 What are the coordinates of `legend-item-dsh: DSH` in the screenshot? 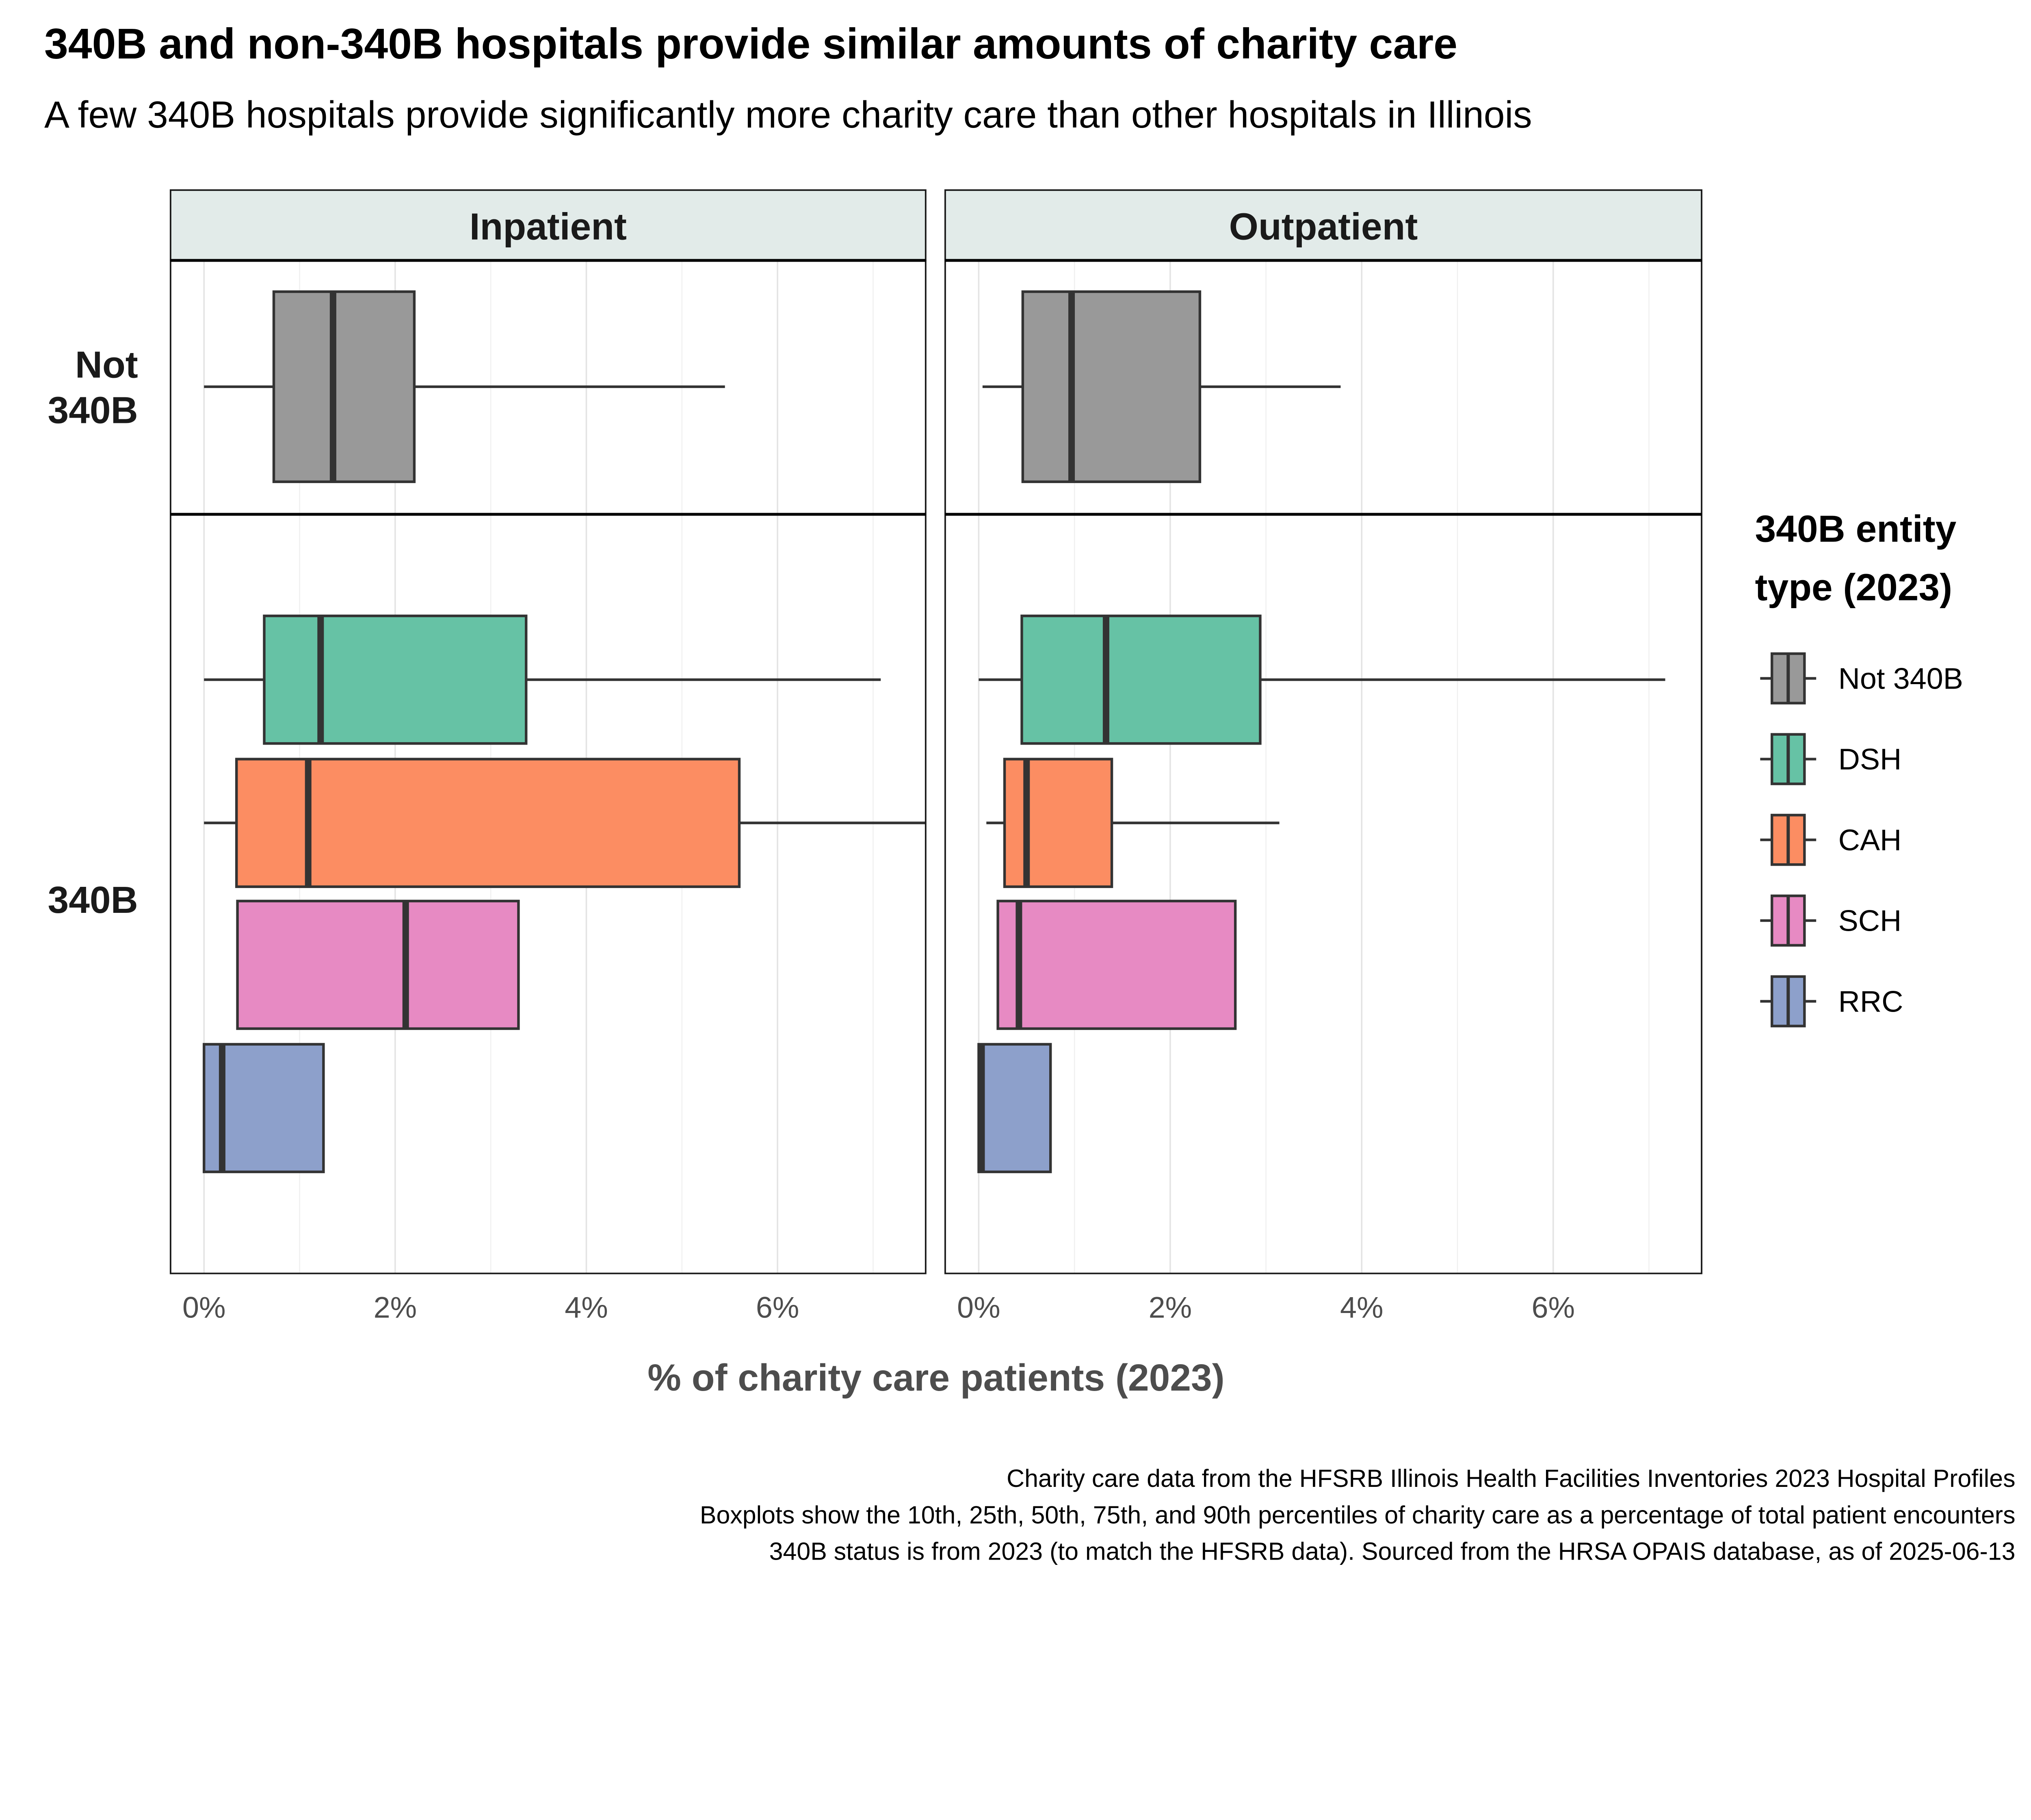 It's located at (1831, 759).